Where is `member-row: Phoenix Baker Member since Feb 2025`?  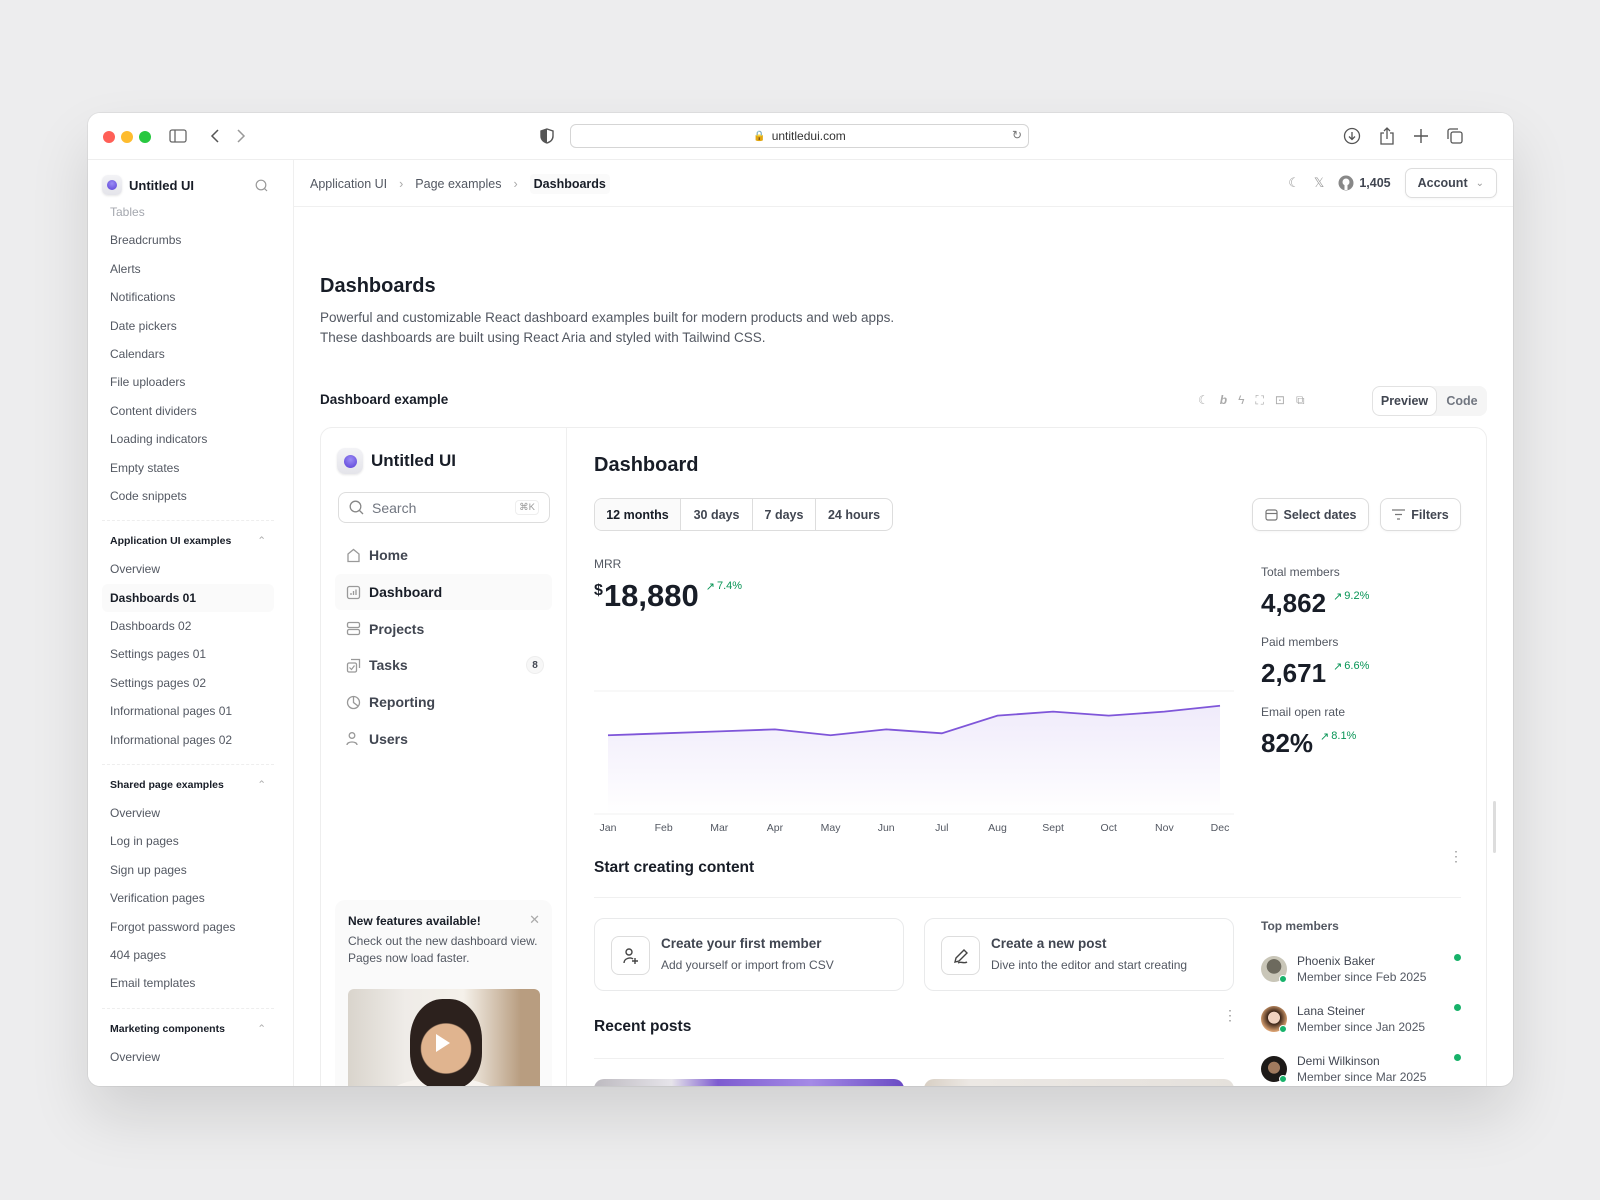 member-row: Phoenix Baker Member since Feb 2025 is located at coordinates (1361, 970).